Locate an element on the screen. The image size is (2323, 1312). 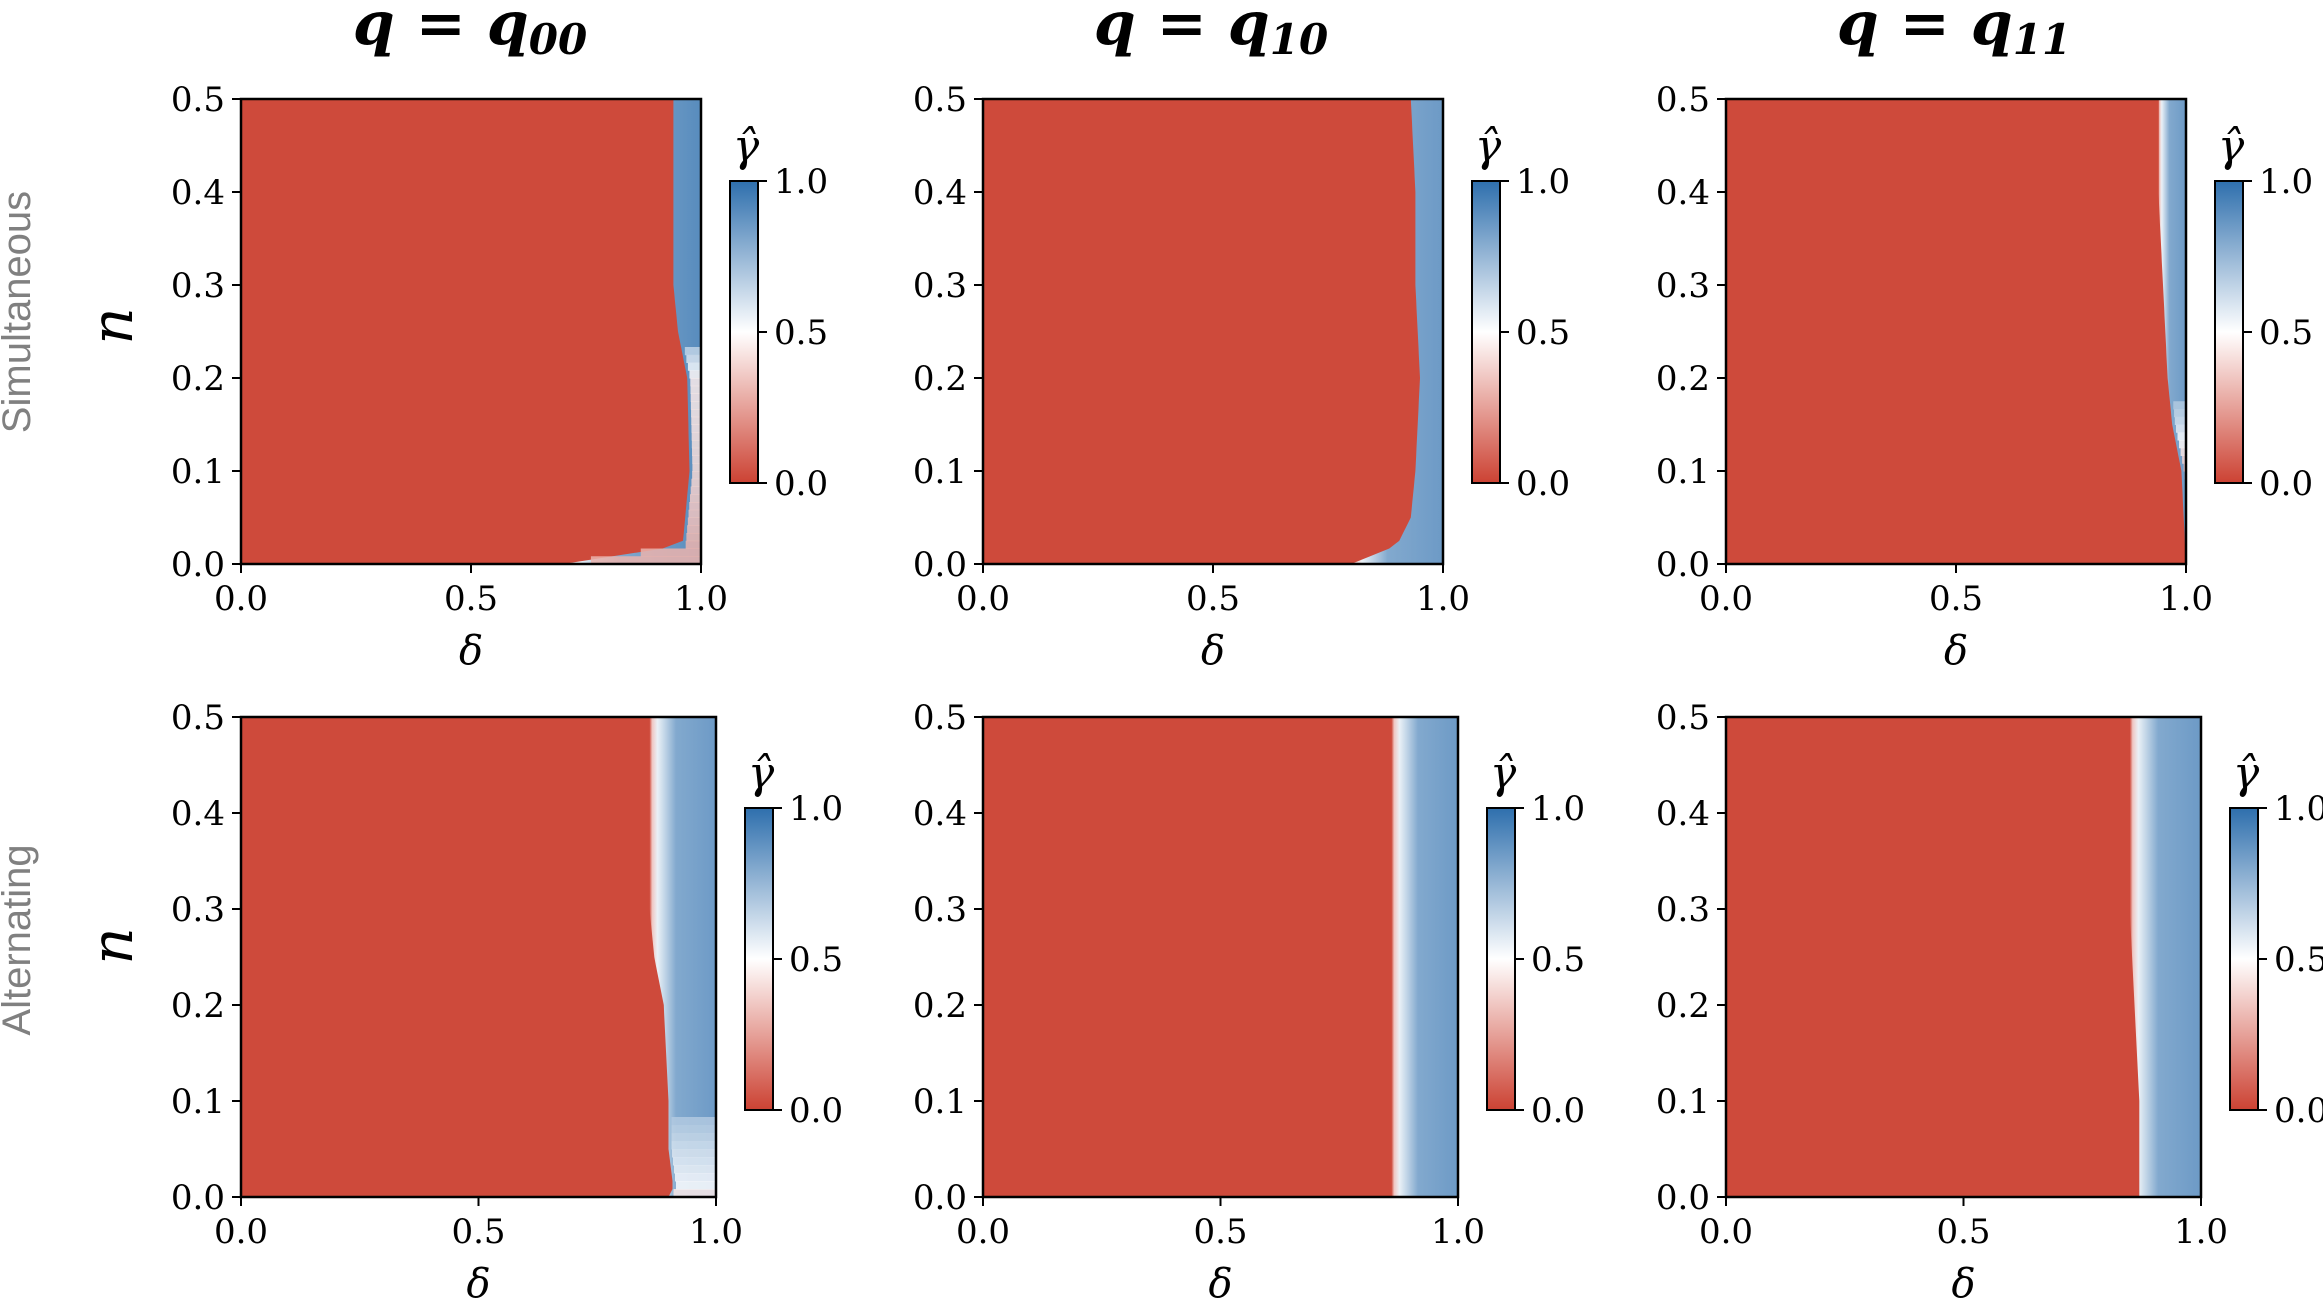
row-label-simultaneous: Simultaneous is located at coordinates (19, 312).